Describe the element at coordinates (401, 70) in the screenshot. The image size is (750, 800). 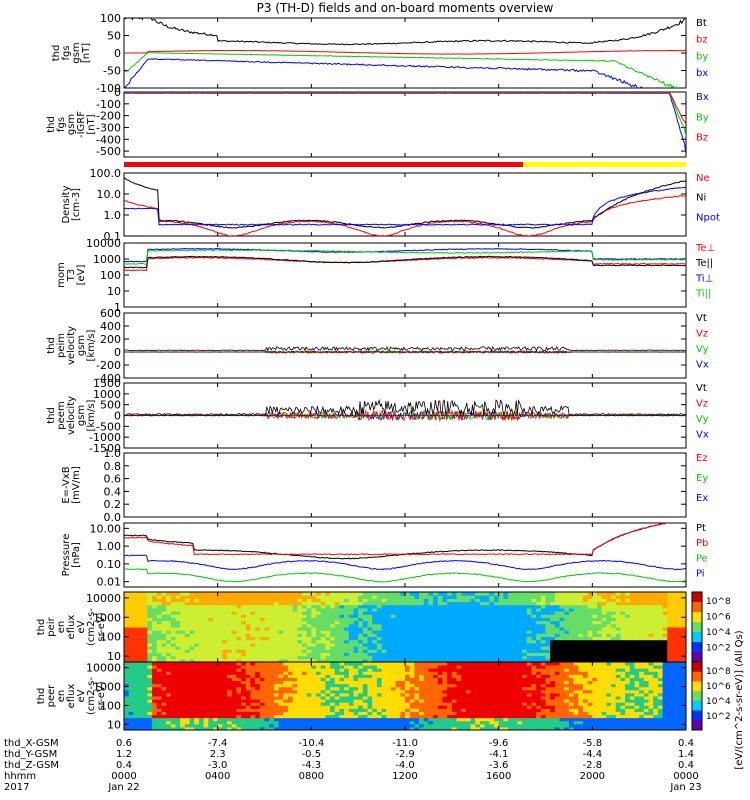
I see `series-by` at that location.